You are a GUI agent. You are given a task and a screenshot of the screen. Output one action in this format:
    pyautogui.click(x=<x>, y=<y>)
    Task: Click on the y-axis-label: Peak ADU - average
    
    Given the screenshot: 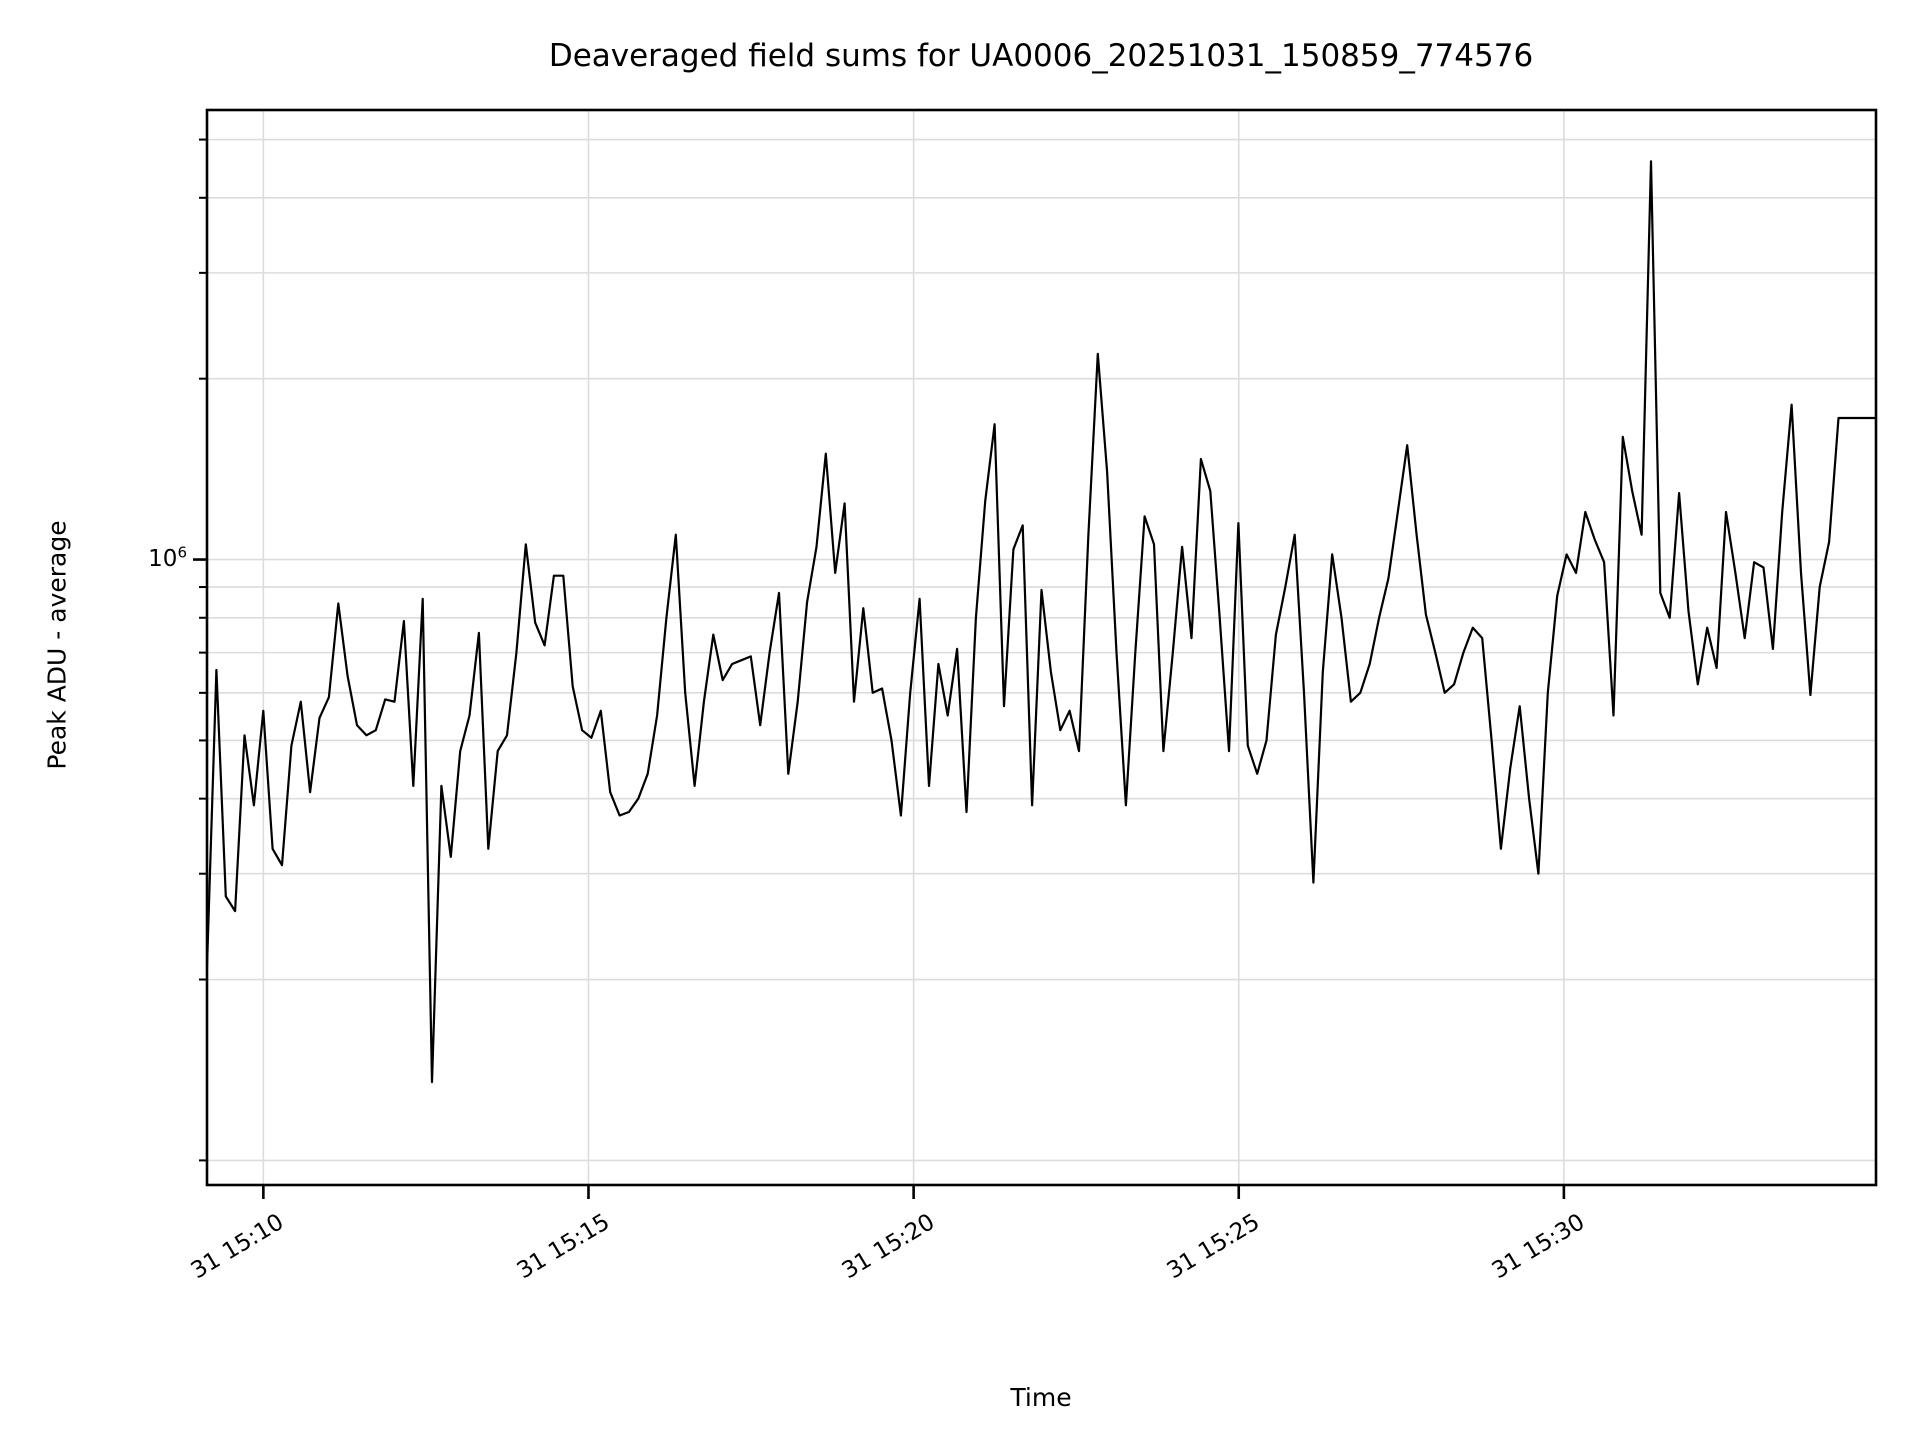 What is the action you would take?
    pyautogui.click(x=57, y=645)
    